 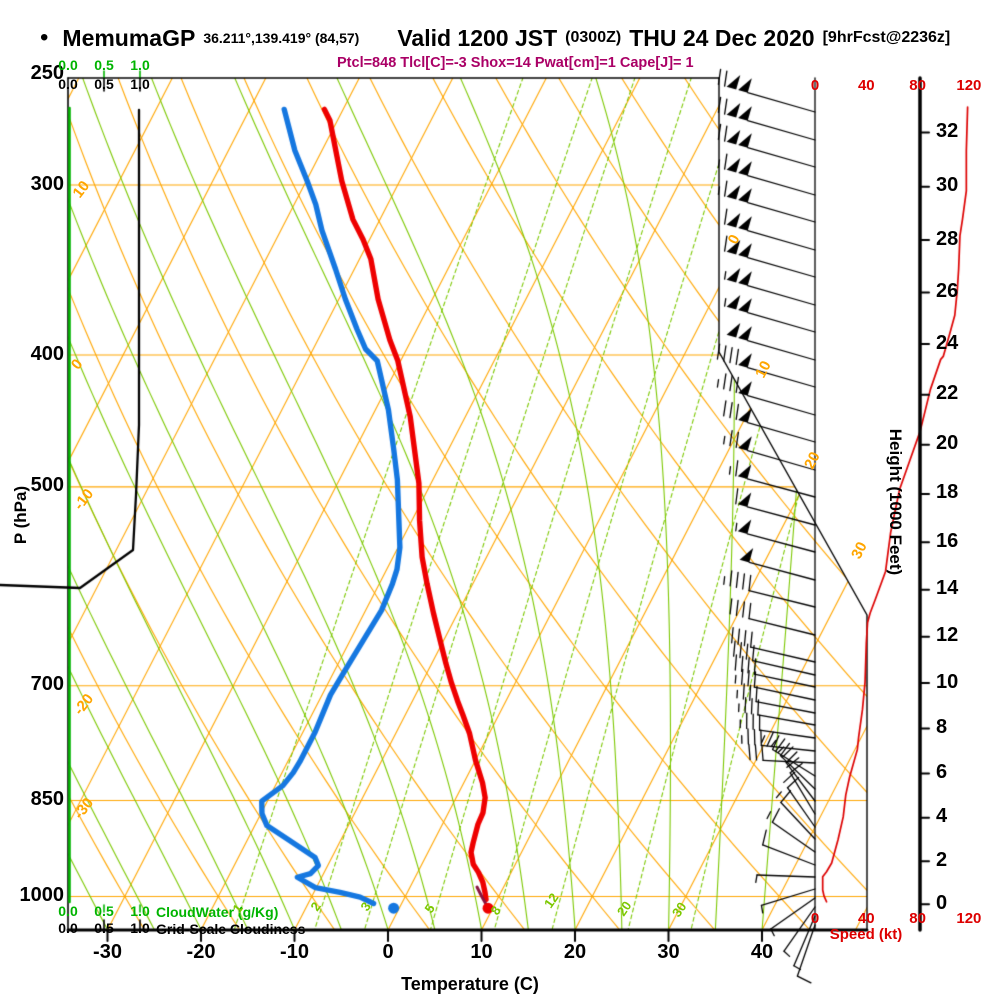 I want to click on pressure-tick-700: 700, so click(x=47, y=684).